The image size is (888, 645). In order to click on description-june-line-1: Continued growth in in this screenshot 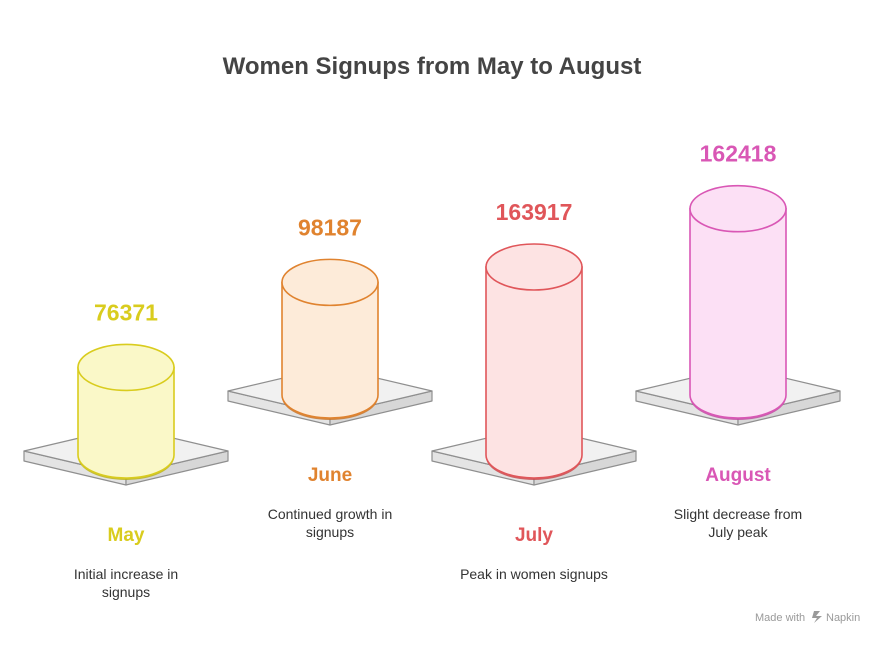, I will do `click(330, 514)`.